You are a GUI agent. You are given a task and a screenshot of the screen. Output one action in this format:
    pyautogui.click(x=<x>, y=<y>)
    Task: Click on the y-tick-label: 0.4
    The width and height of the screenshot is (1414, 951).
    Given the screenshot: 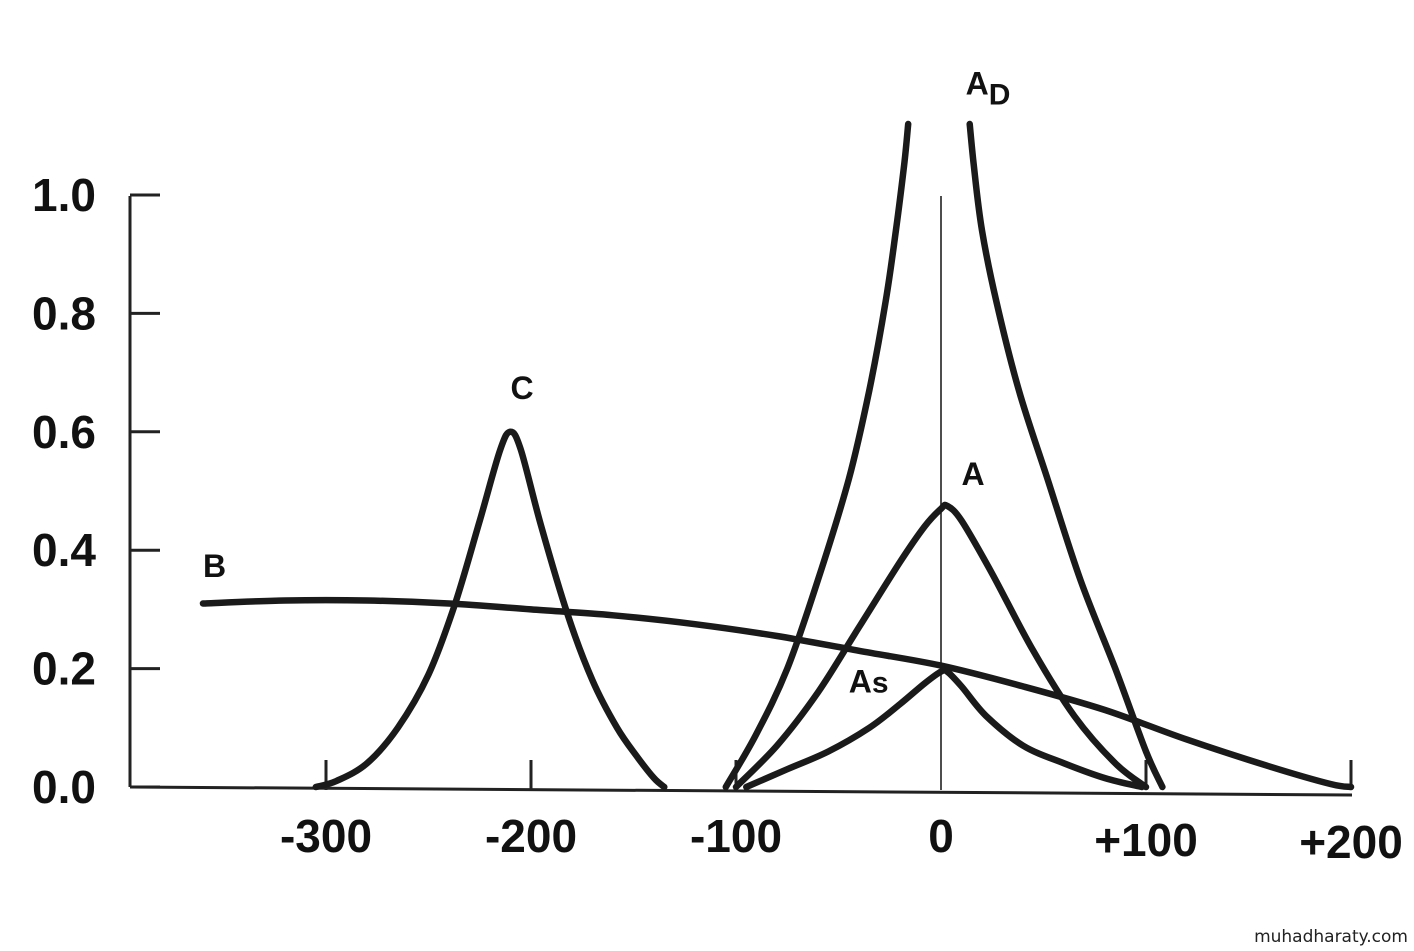 What is the action you would take?
    pyautogui.click(x=64, y=550)
    